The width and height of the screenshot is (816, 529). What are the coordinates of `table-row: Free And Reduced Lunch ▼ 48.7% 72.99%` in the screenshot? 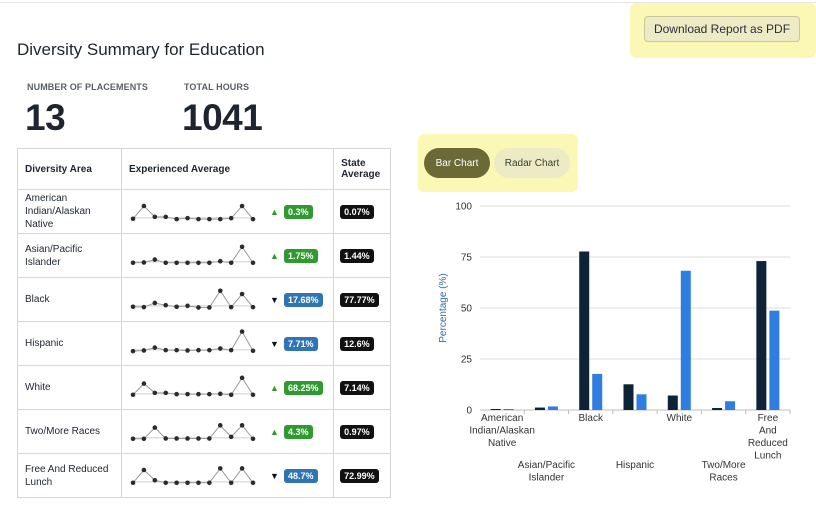 It's located at (203, 475).